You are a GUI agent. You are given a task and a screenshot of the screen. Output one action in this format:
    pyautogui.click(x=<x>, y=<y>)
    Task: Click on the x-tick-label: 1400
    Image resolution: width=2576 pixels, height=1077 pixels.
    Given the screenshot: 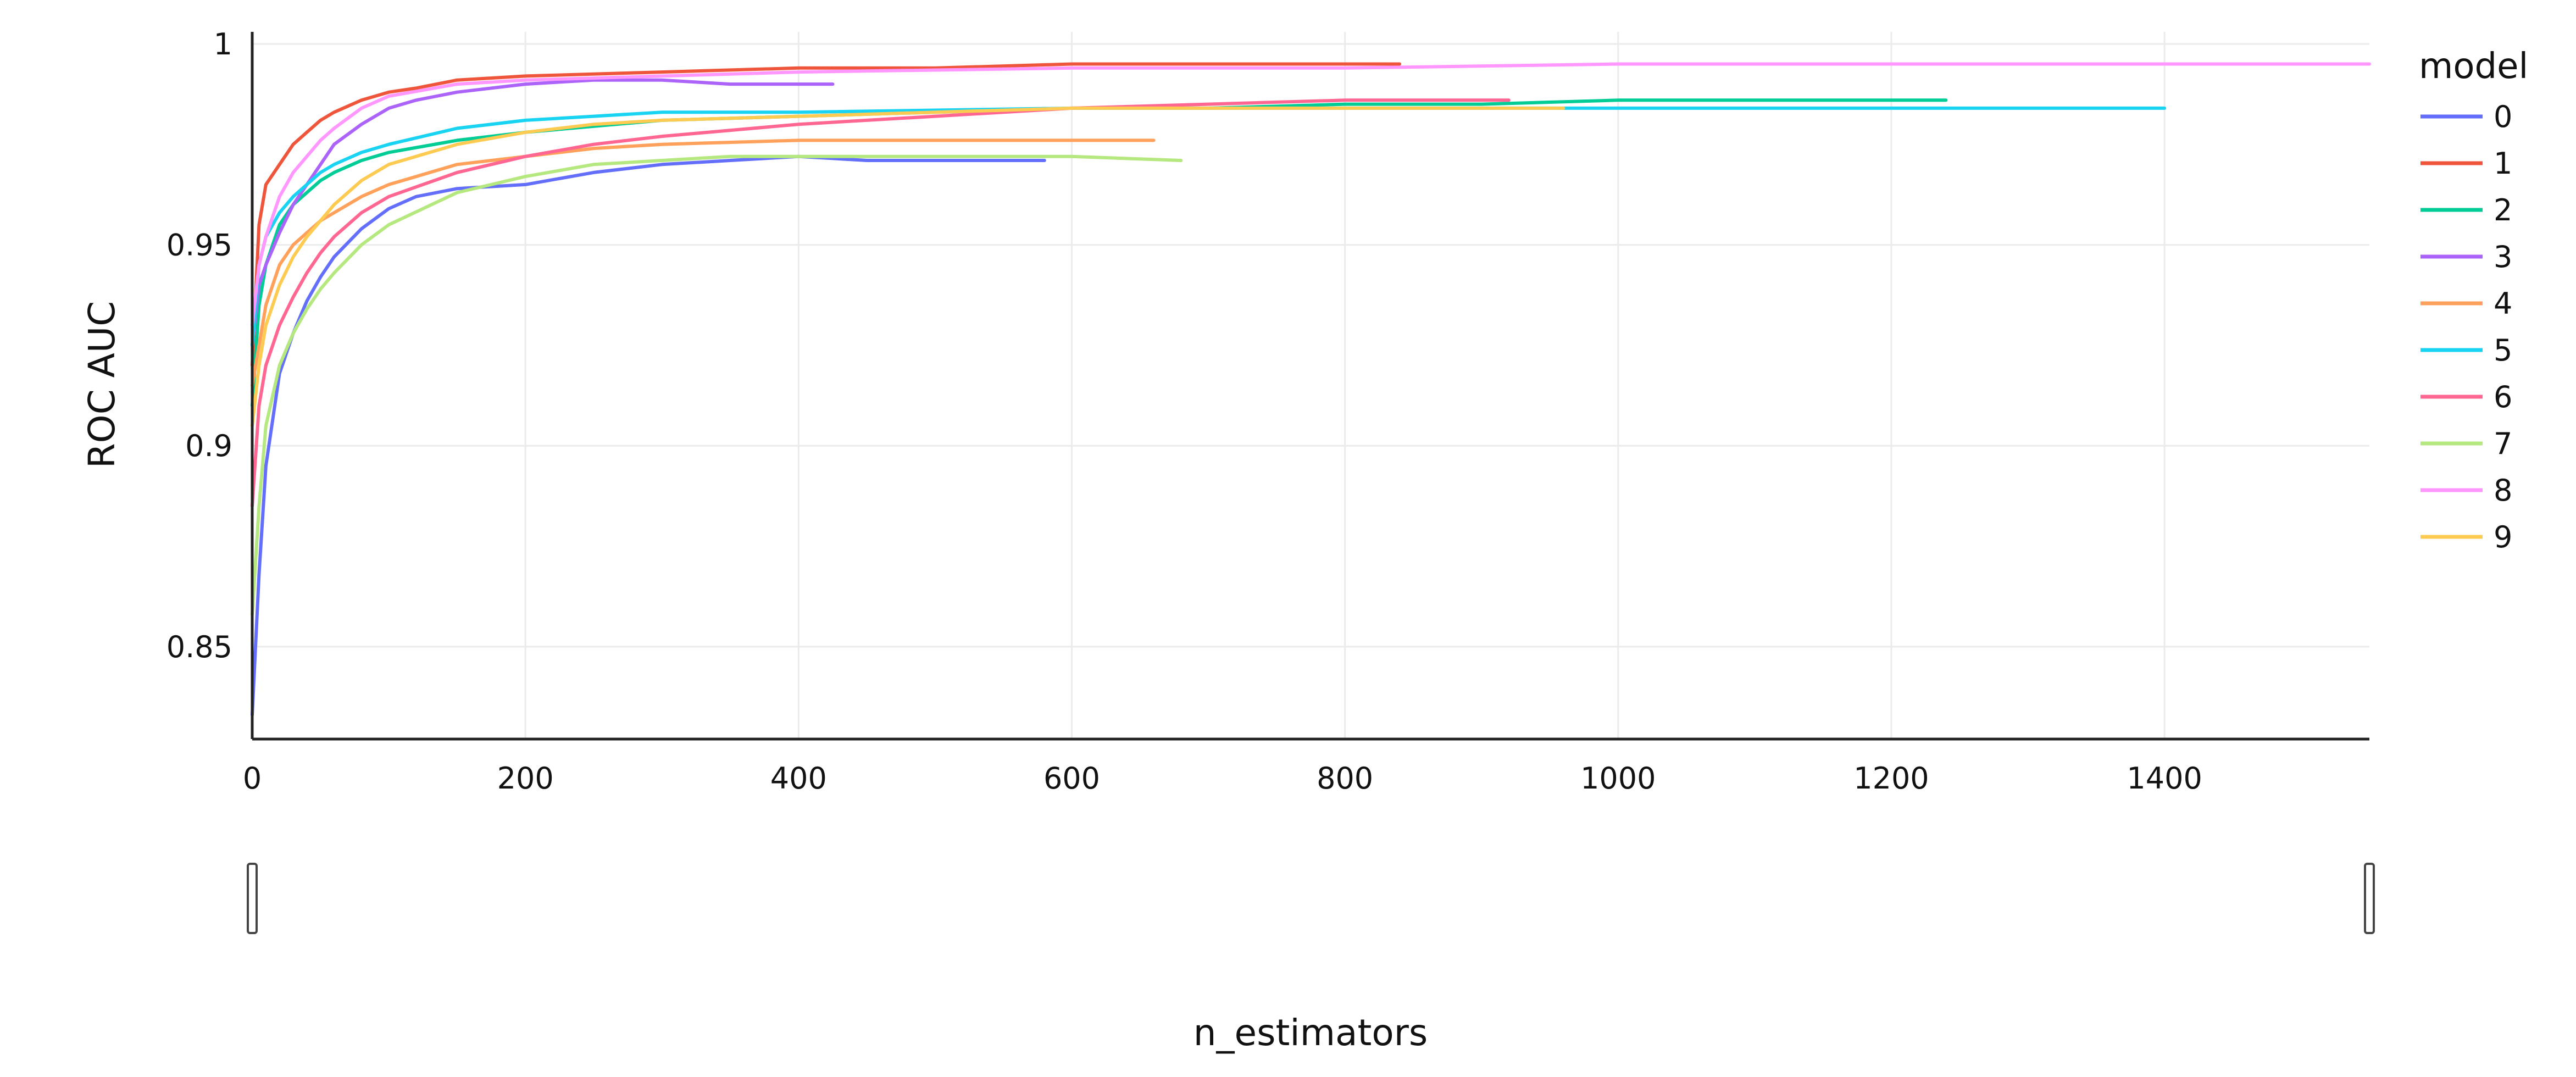 What is the action you would take?
    pyautogui.click(x=2164, y=778)
    